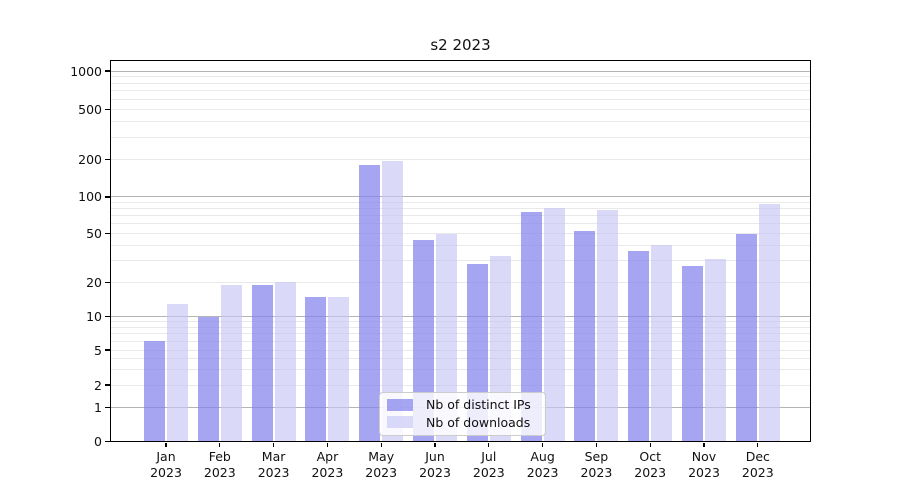 The image size is (900, 500). I want to click on bar-distinct-ips-mar-2023, so click(262, 363).